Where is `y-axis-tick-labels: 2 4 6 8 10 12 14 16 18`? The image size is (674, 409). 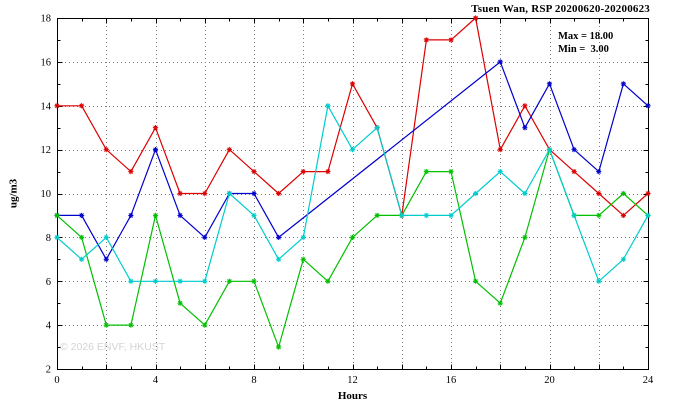 y-axis-tick-labels: 2 4 6 8 10 12 14 16 18 is located at coordinates (46, 195).